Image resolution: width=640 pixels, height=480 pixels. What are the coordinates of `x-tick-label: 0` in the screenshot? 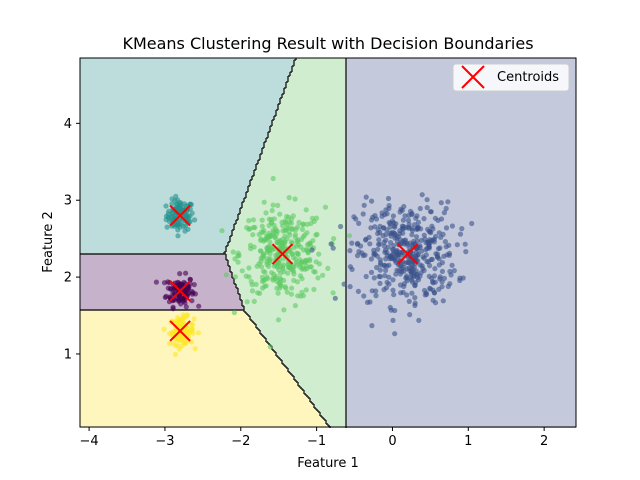 It's located at (392, 441).